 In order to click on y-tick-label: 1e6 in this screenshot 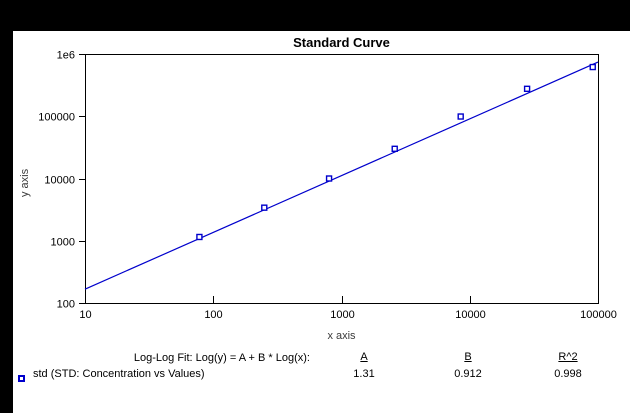, I will do `click(66, 56)`.